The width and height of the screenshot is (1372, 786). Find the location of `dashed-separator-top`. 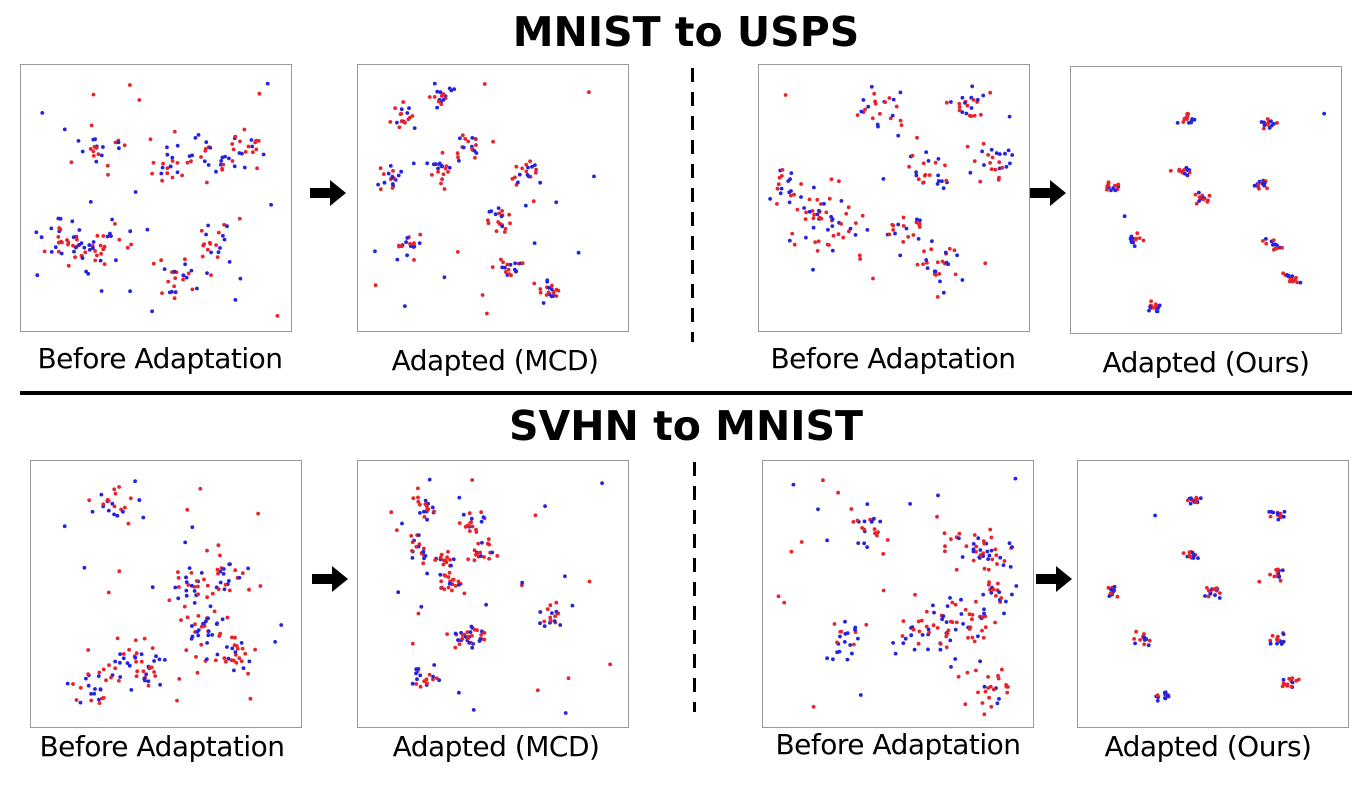

dashed-separator-top is located at coordinates (692, 205).